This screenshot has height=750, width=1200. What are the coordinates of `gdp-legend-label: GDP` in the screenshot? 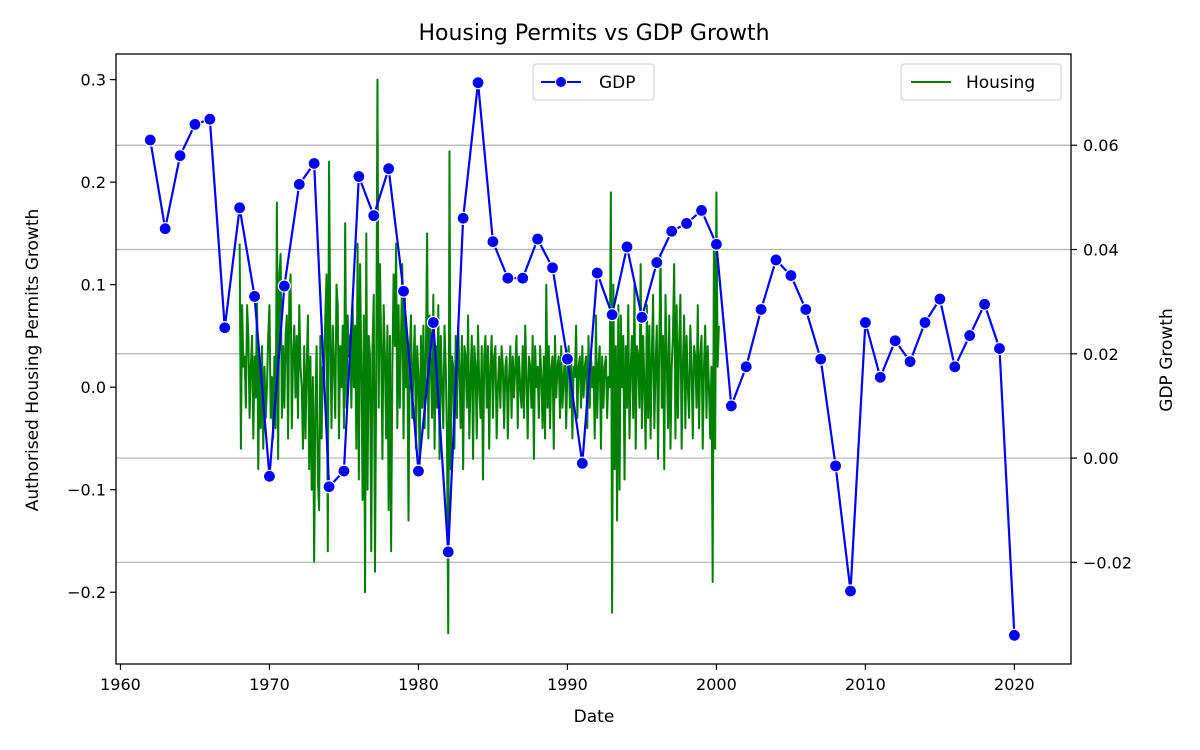 It's located at (617, 83).